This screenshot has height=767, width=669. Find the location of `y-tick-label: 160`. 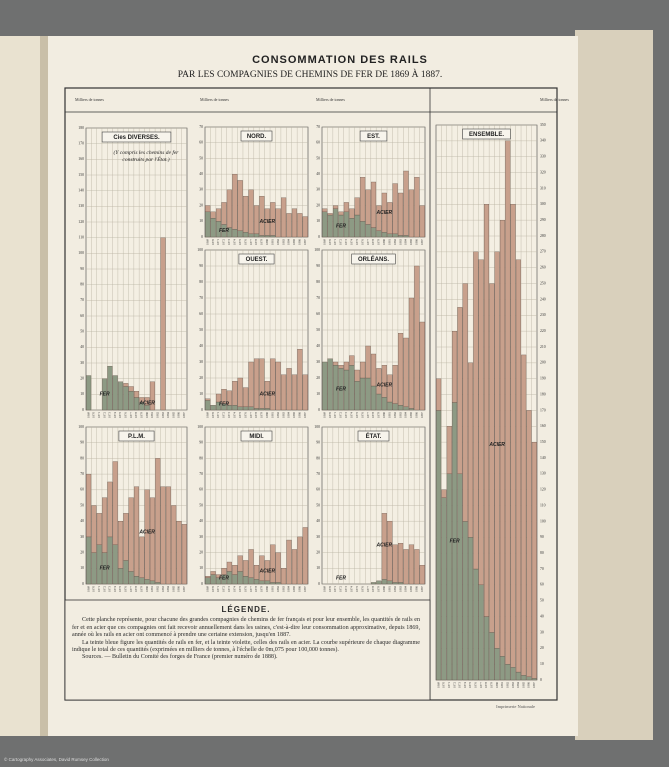

y-tick-label: 160 is located at coordinates (81, 159).